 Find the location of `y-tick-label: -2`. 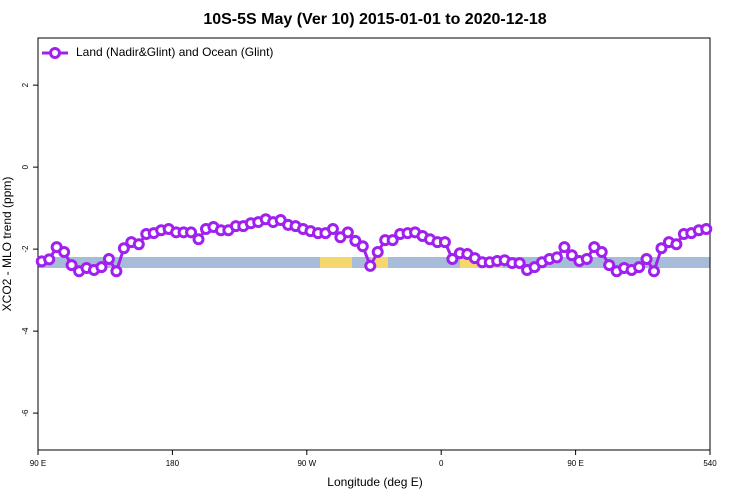

y-tick-label: -2 is located at coordinates (25, 249).